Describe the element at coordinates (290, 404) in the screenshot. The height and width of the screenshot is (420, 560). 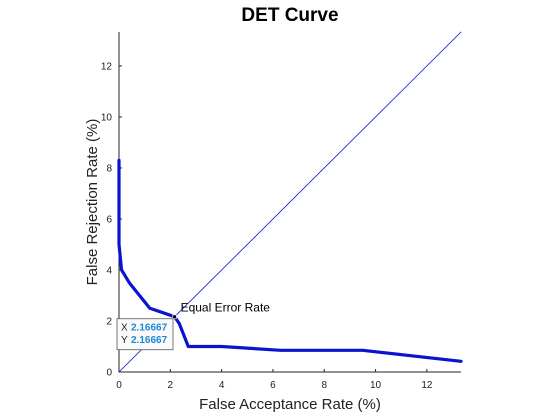
I see `x-axis-label: False Acceptance Rate (%)` at that location.